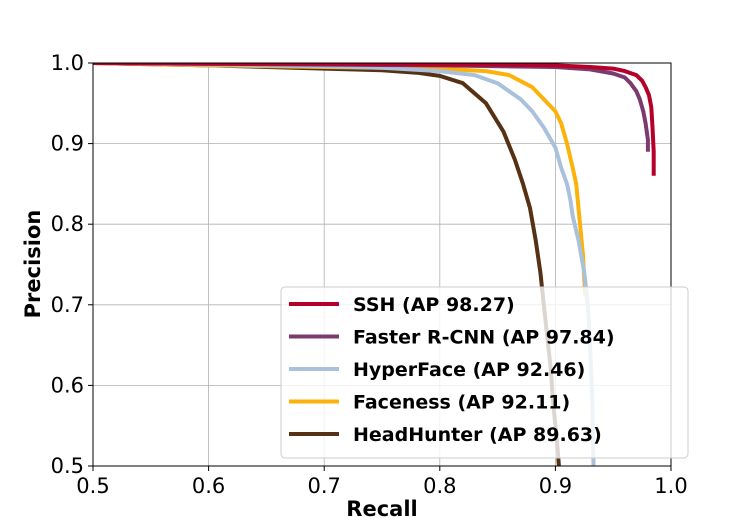 This screenshot has height=523, width=747. I want to click on legend-entry: SSH (AP 98.27), so click(434, 305).